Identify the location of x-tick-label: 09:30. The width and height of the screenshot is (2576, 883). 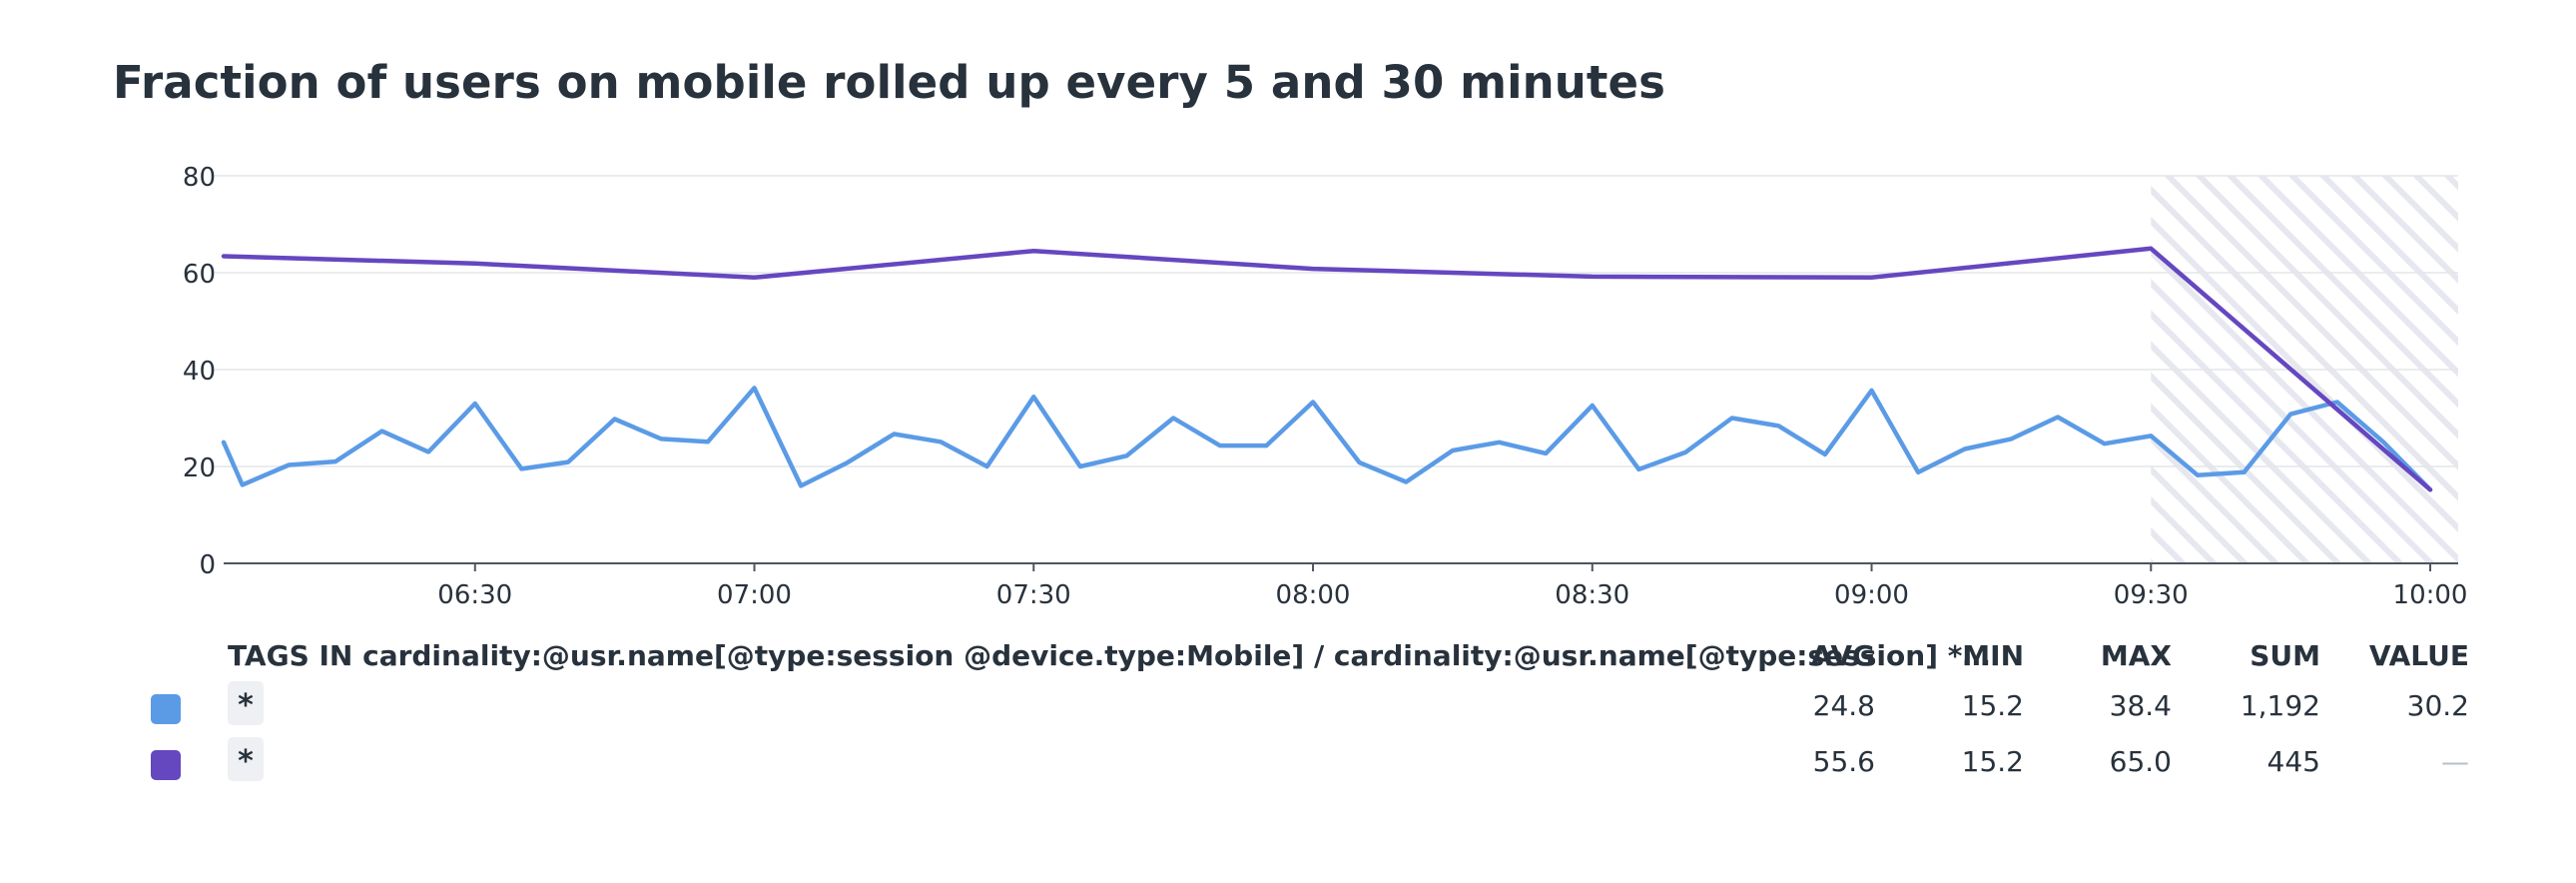
(2151, 595).